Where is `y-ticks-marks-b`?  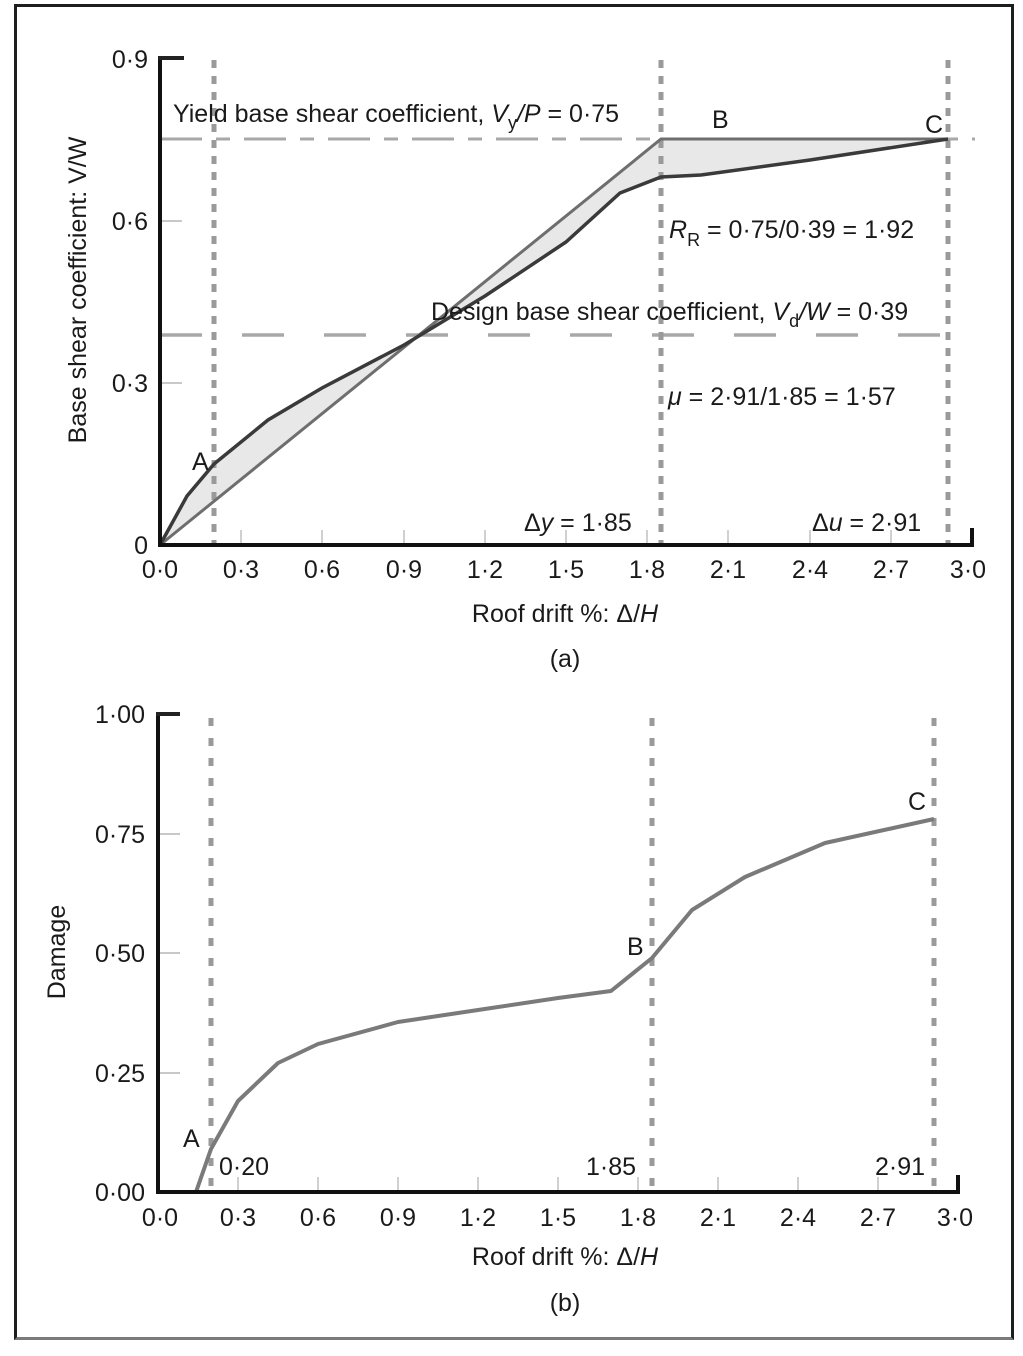 y-ticks-marks-b is located at coordinates (170, 953).